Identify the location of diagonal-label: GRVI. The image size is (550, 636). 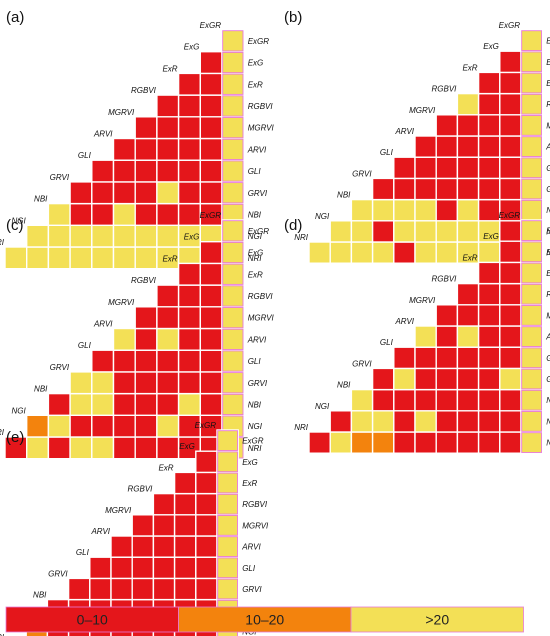
(362, 363).